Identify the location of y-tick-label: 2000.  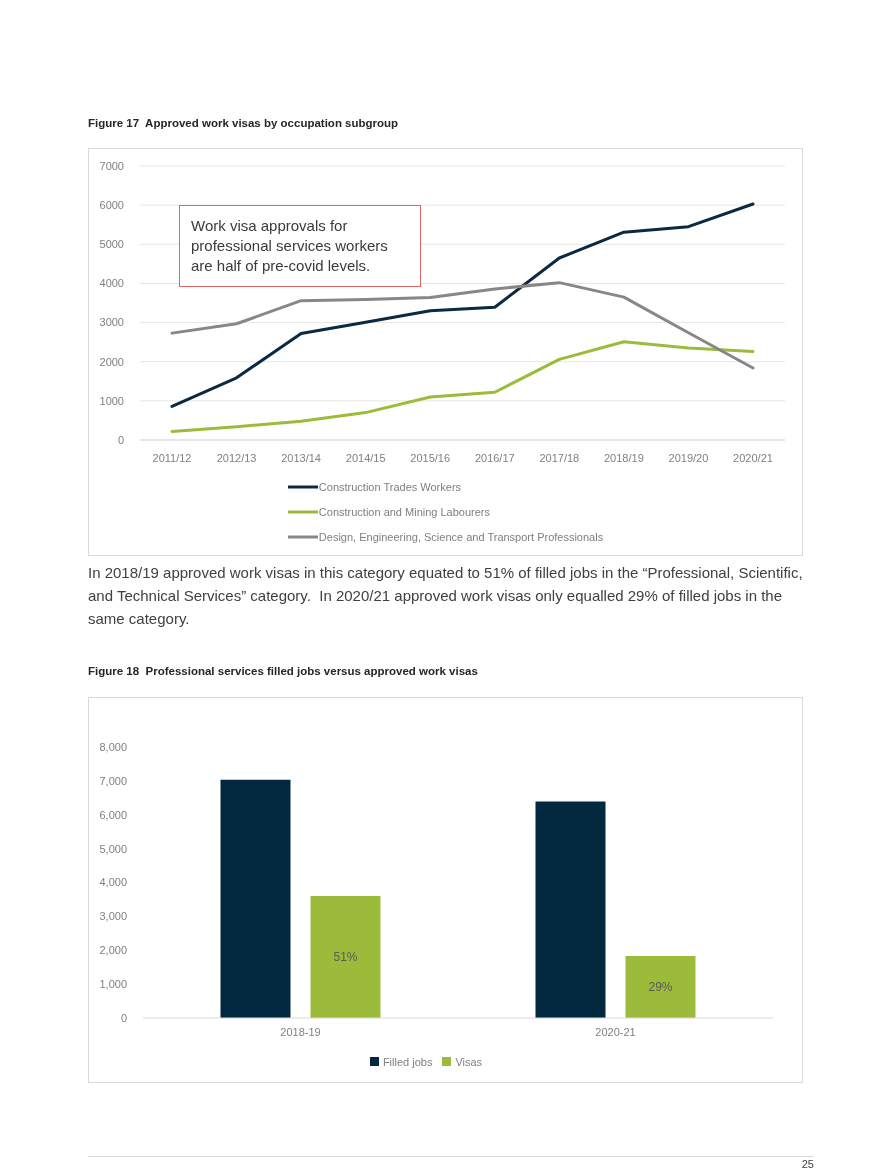
(111, 361).